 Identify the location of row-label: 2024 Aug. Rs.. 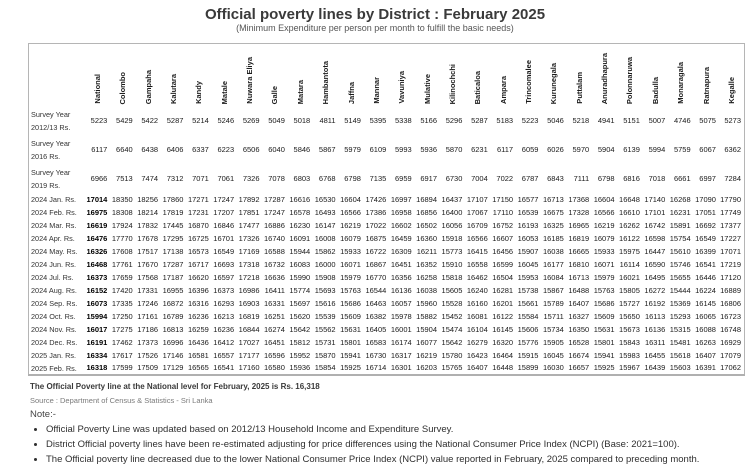
(54, 290).